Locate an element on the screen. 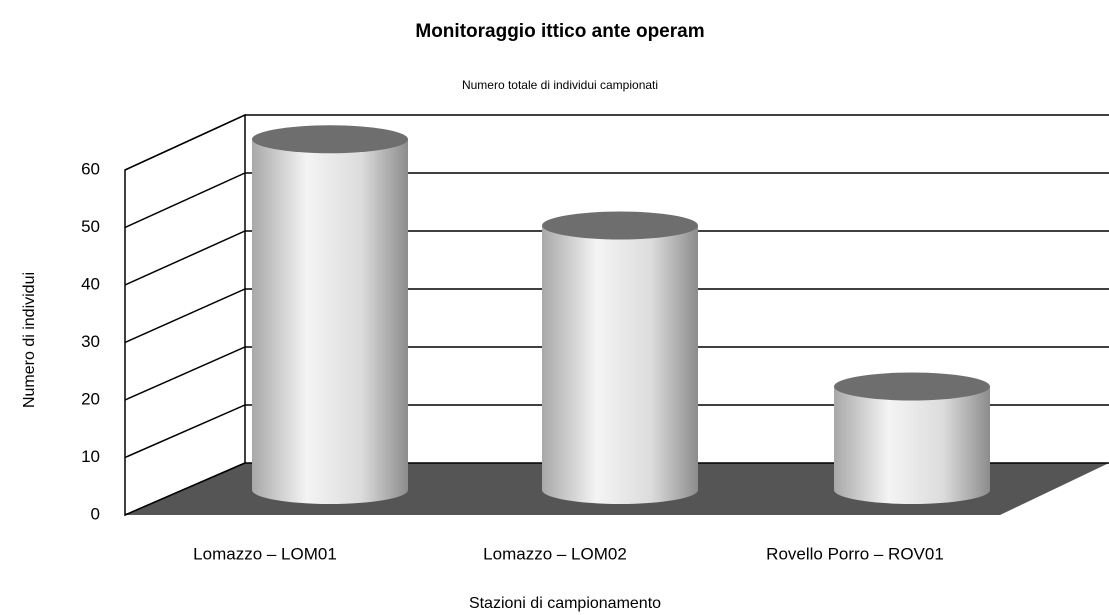  x-tick-label: Rovello Porro – ROV01 is located at coordinates (855, 553).